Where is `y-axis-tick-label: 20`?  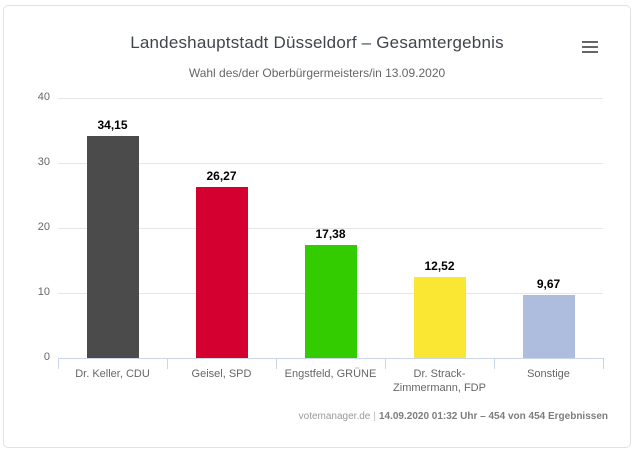
y-axis-tick-label: 20 is located at coordinates (43, 227).